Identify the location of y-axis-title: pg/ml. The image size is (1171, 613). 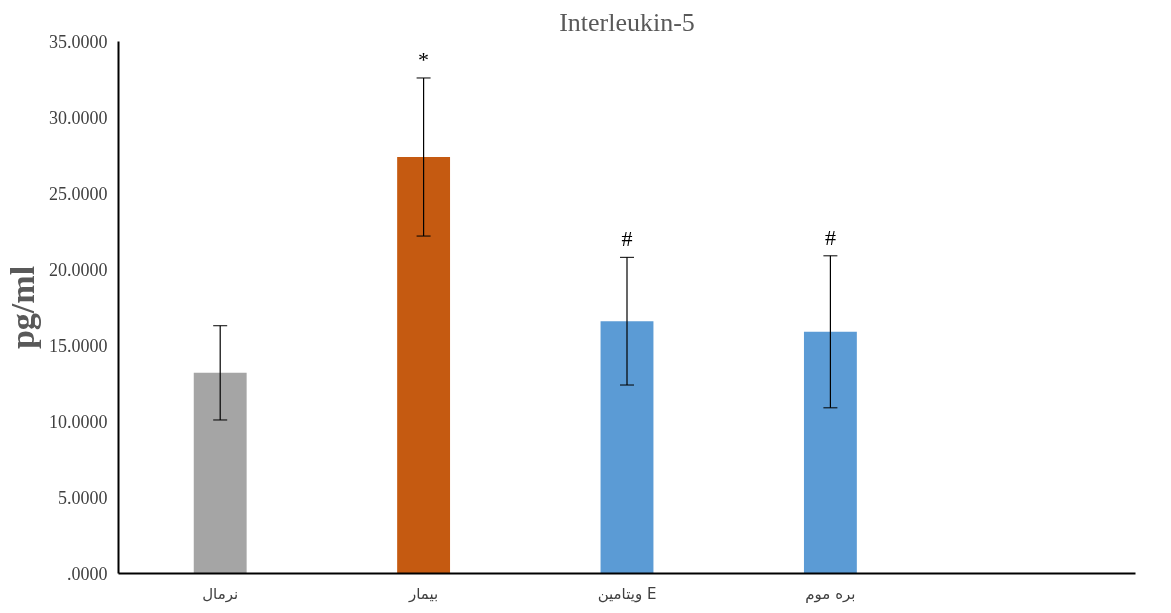
(22, 307).